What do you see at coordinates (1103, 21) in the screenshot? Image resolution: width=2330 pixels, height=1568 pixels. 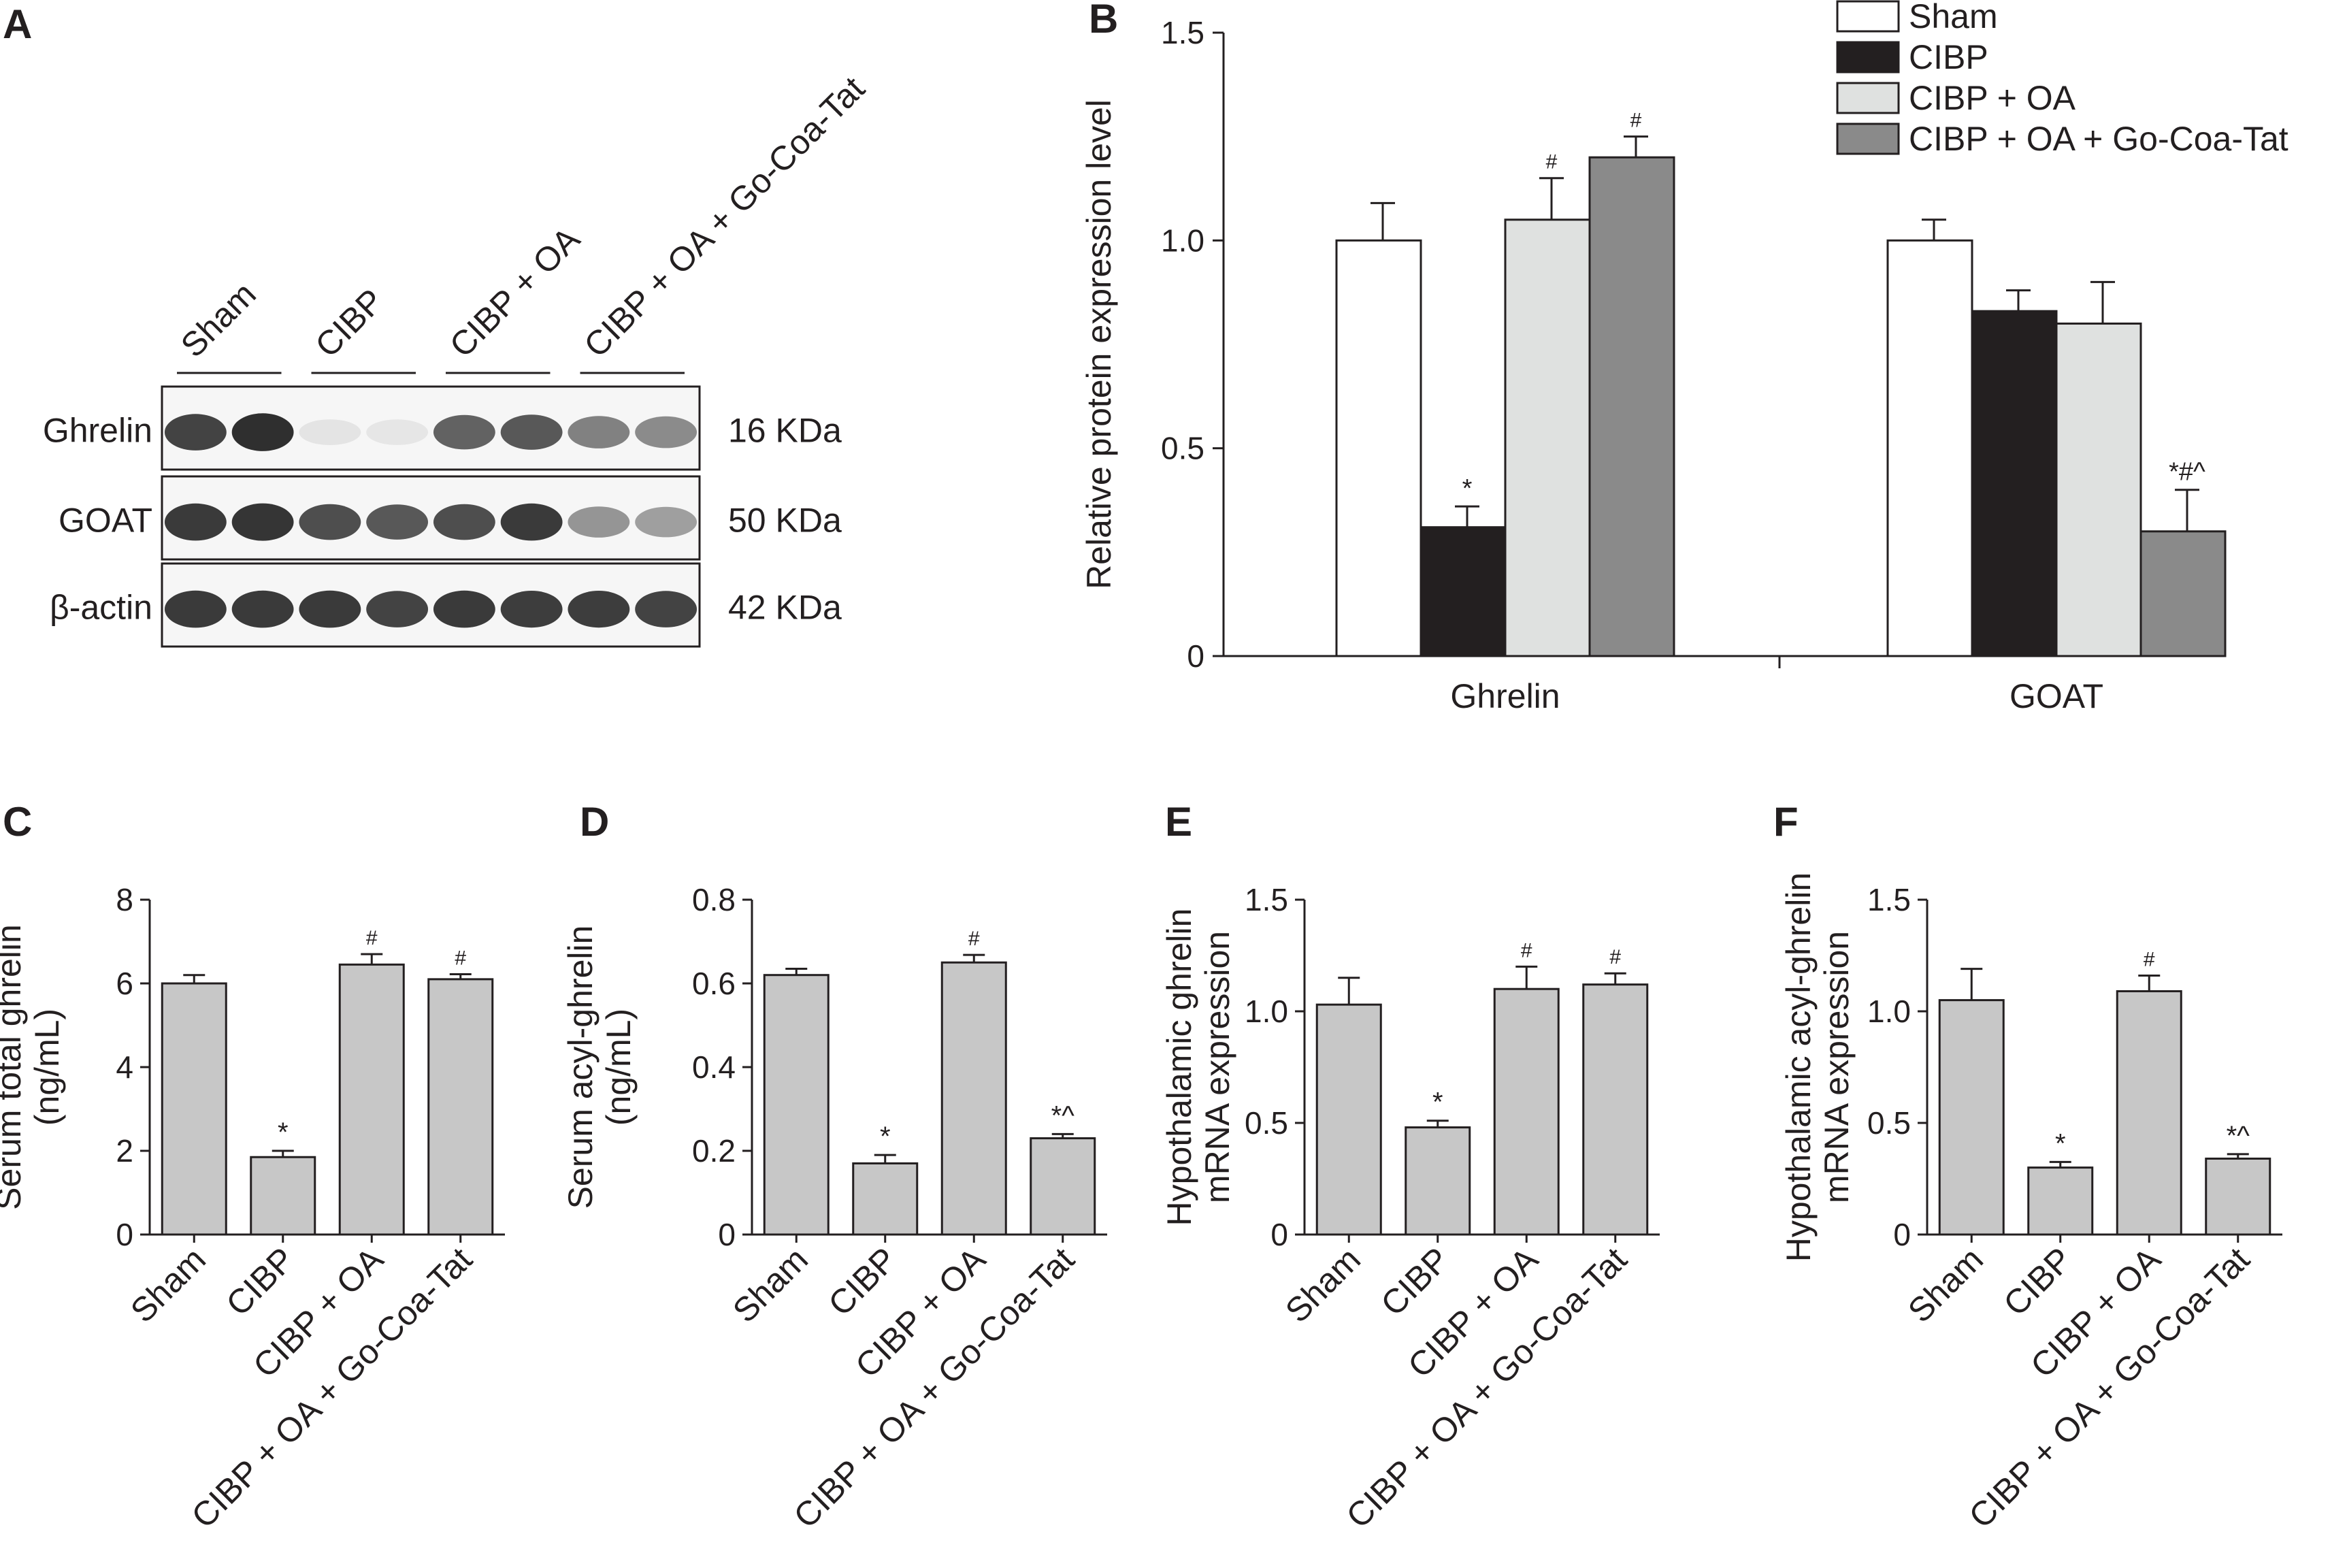 I see `panel-letter-b: B` at bounding box center [1103, 21].